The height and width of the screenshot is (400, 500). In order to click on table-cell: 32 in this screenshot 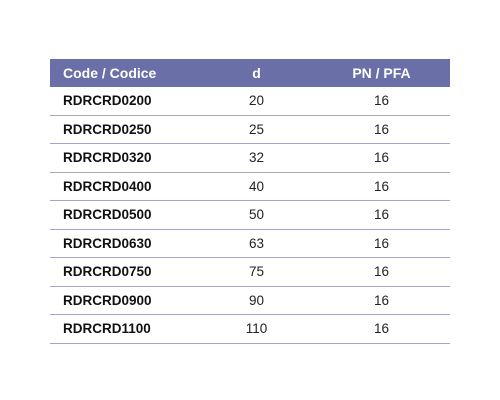, I will do `click(256, 158)`.